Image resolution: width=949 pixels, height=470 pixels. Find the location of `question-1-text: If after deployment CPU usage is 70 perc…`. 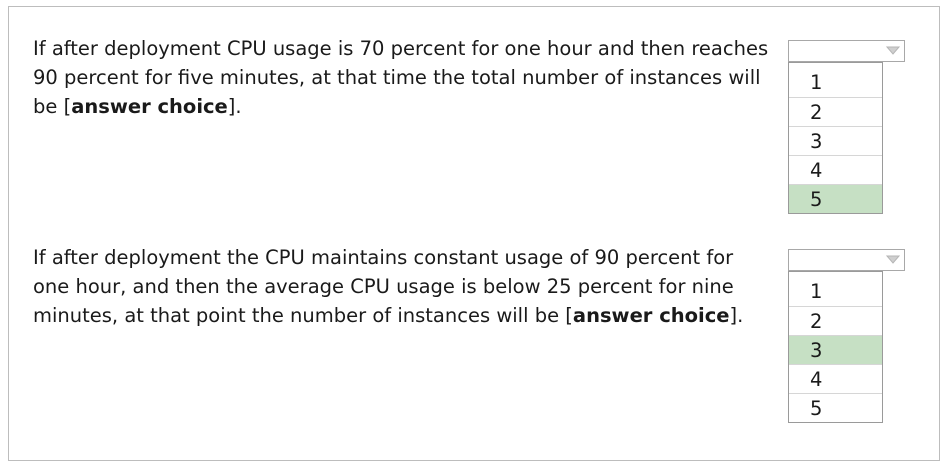

question-1-text: If after deployment CPU usage is 70 perc… is located at coordinates (403, 77).